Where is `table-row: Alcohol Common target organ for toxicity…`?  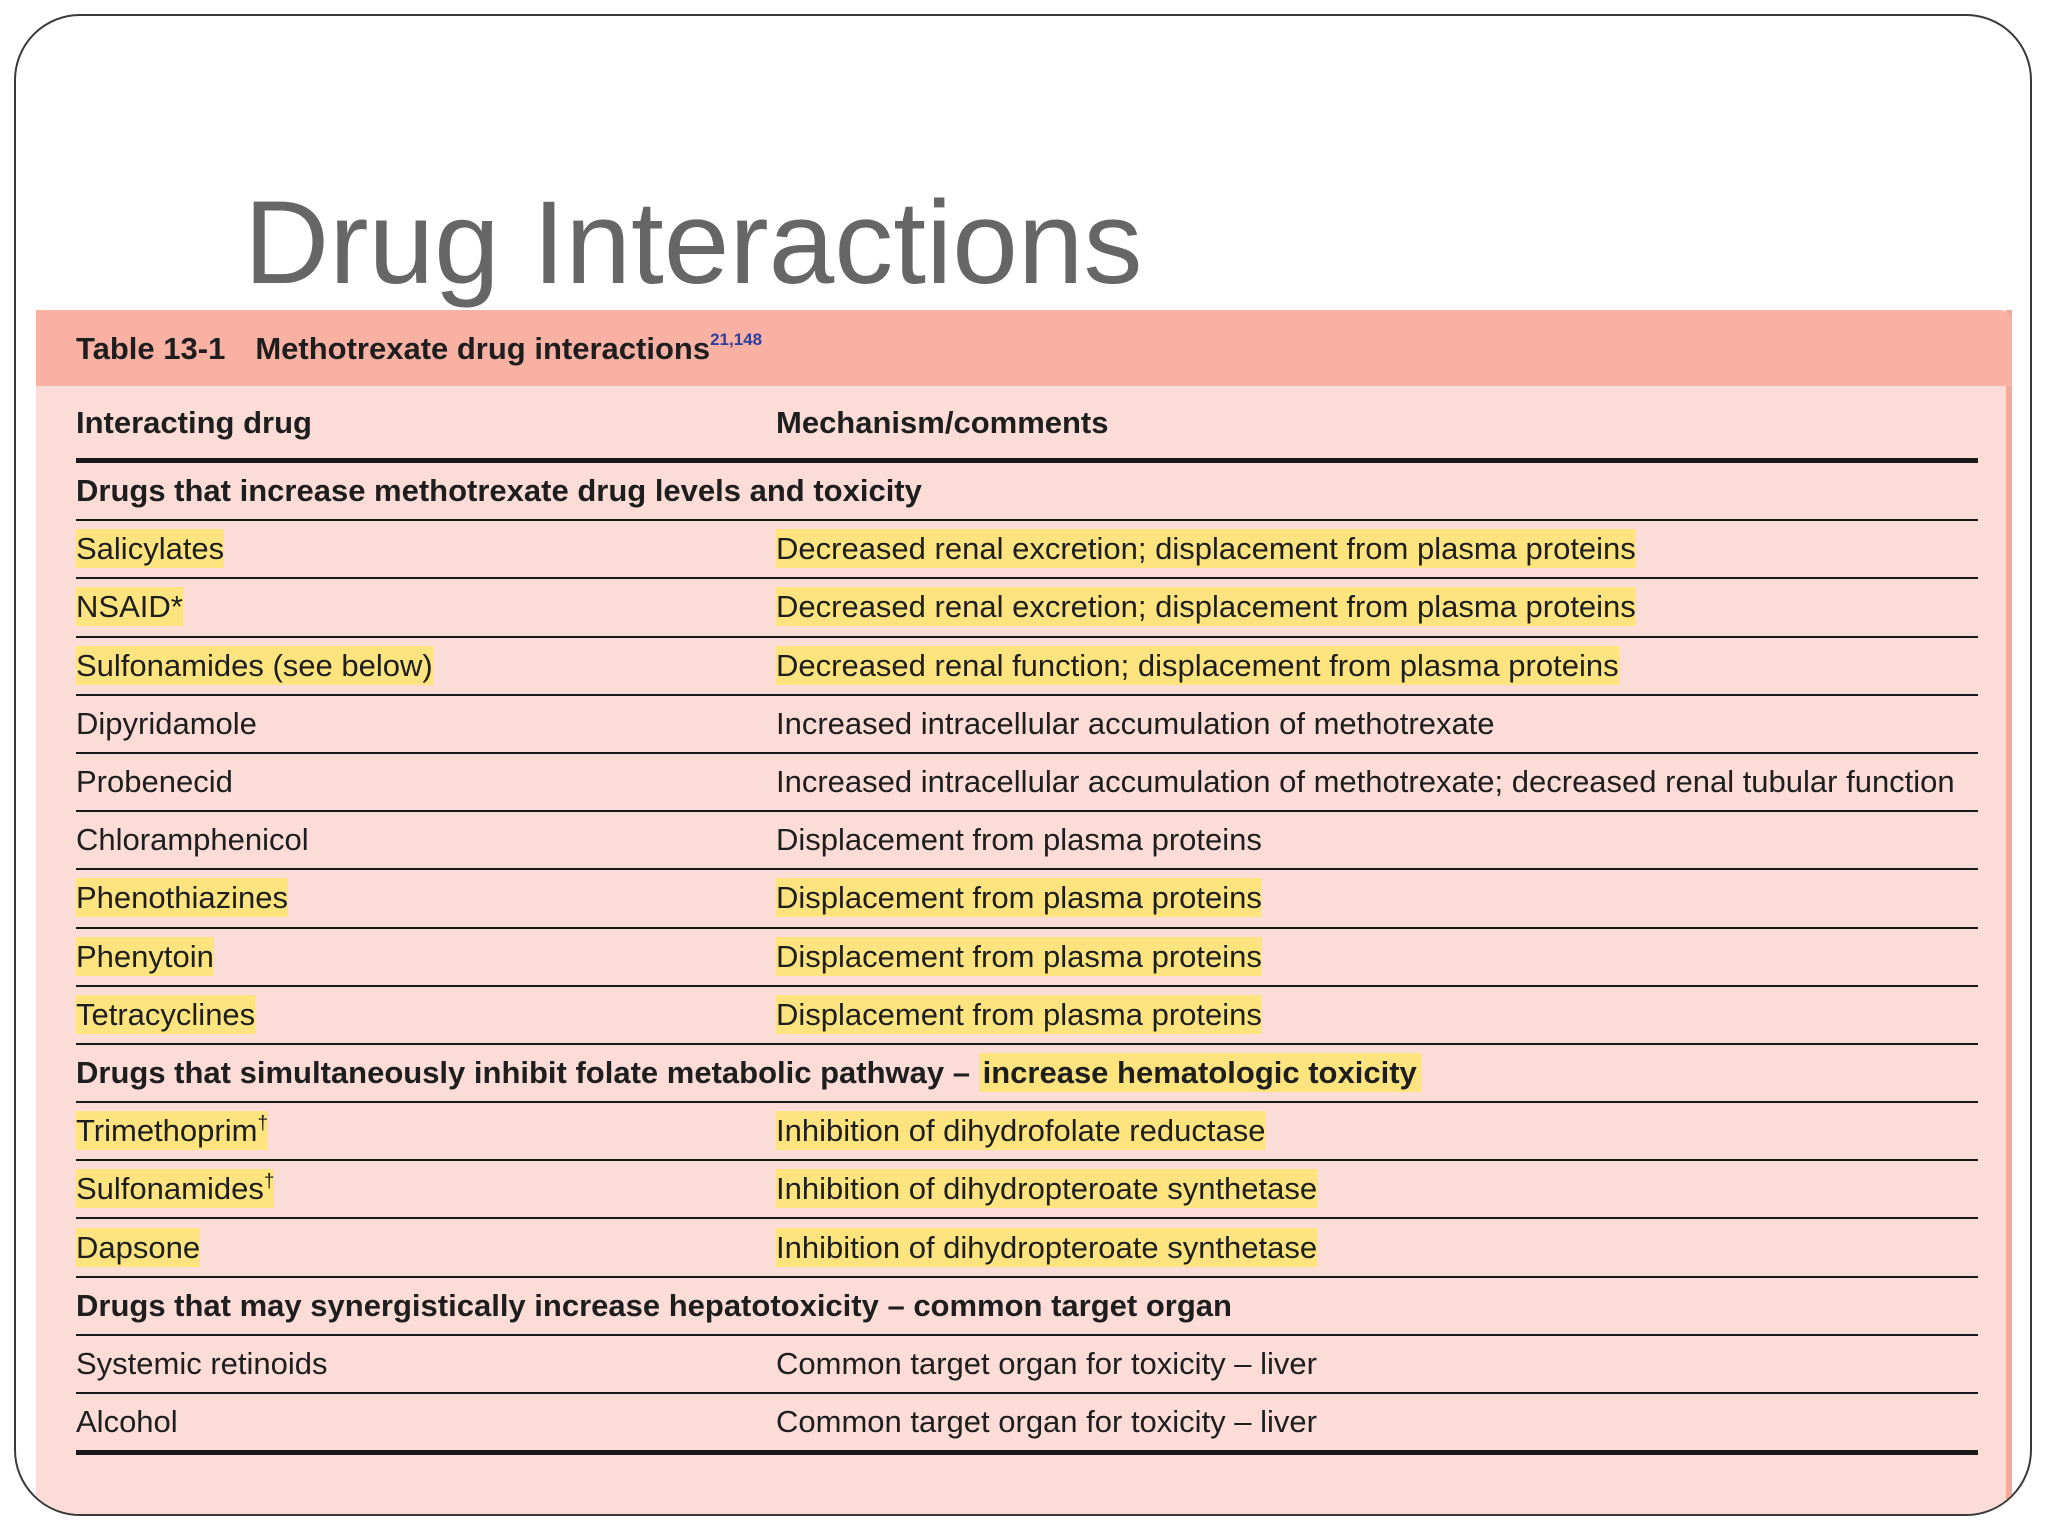 table-row: Alcohol Common target organ for toxicity… is located at coordinates (1027, 1424).